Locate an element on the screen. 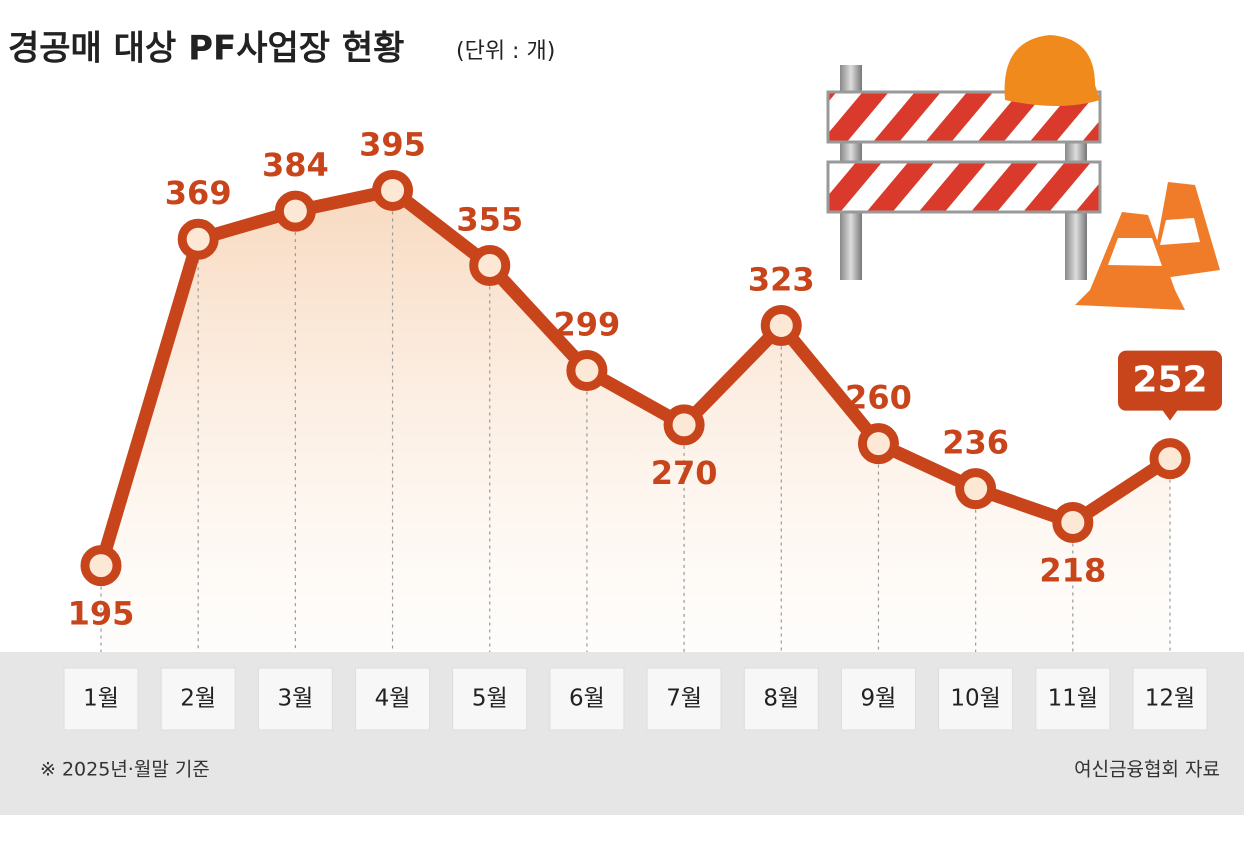 The height and width of the screenshot is (857, 1244). x-tick-label: 7월 is located at coordinates (684, 699).